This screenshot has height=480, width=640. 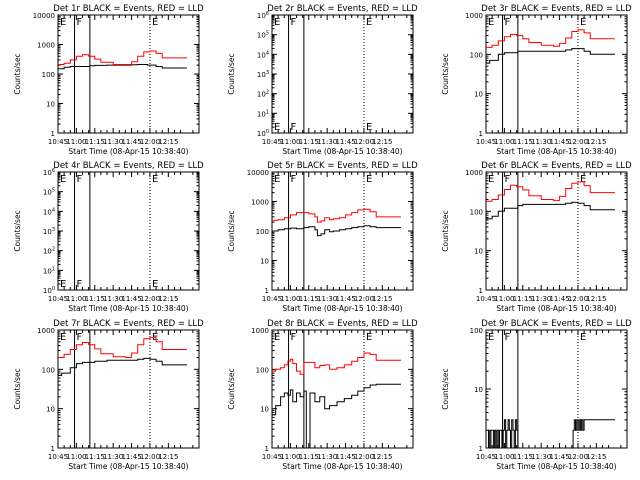 I want to click on y-tick-label: 10², so click(x=263, y=94).